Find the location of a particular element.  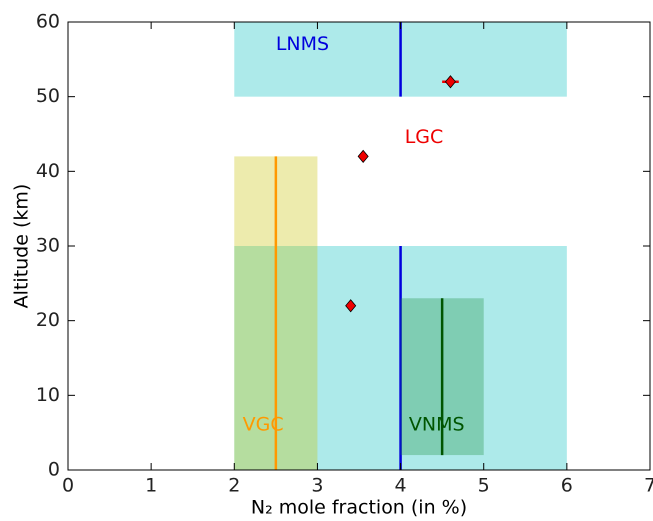

y-tick-label: 50 is located at coordinates (48, 96).